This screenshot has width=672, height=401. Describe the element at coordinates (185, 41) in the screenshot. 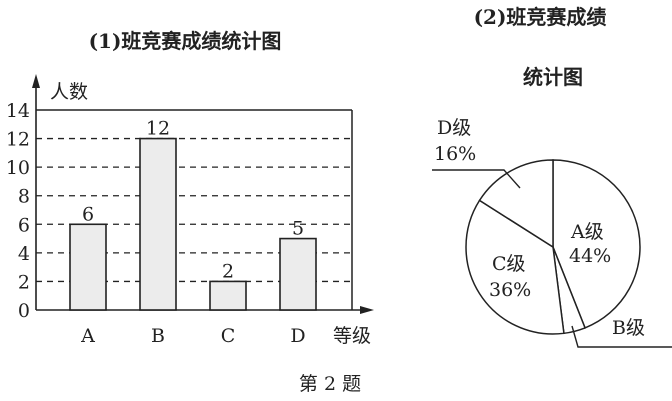

I see `bar-chart-title: (1)班竞赛成绩统计图` at that location.